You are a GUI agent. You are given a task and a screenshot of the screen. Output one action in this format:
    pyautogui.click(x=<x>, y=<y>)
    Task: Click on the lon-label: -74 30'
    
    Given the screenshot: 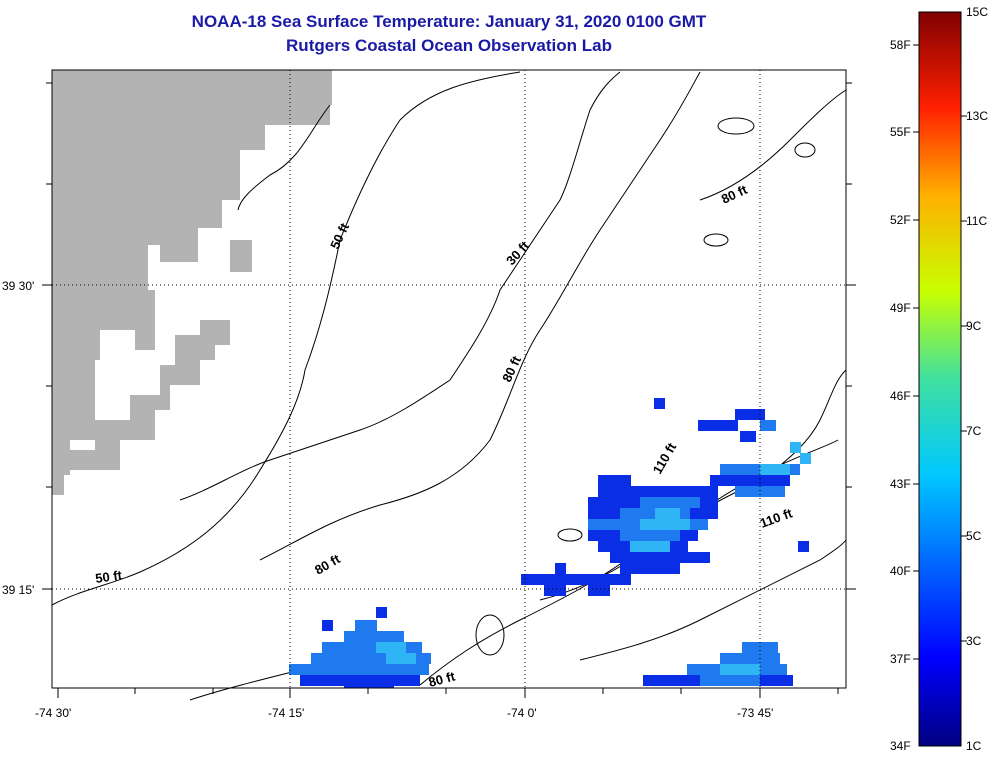 What is the action you would take?
    pyautogui.click(x=53, y=713)
    